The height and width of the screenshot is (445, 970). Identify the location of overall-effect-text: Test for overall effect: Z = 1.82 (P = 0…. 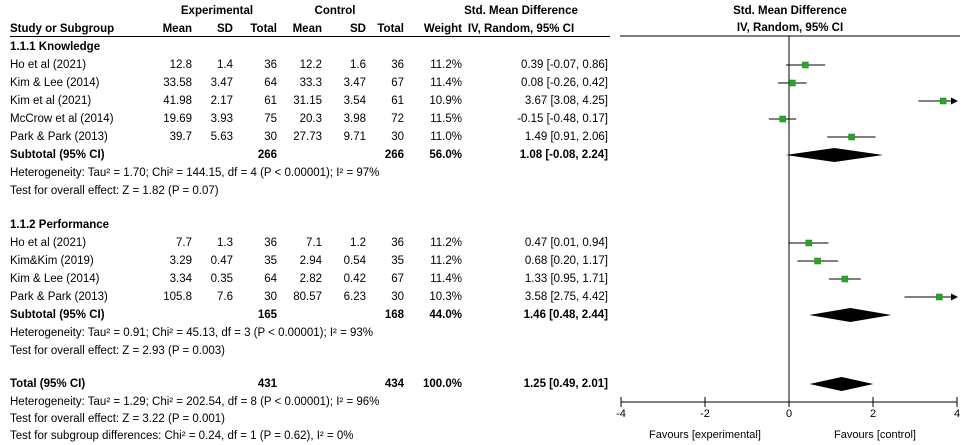
(114, 191).